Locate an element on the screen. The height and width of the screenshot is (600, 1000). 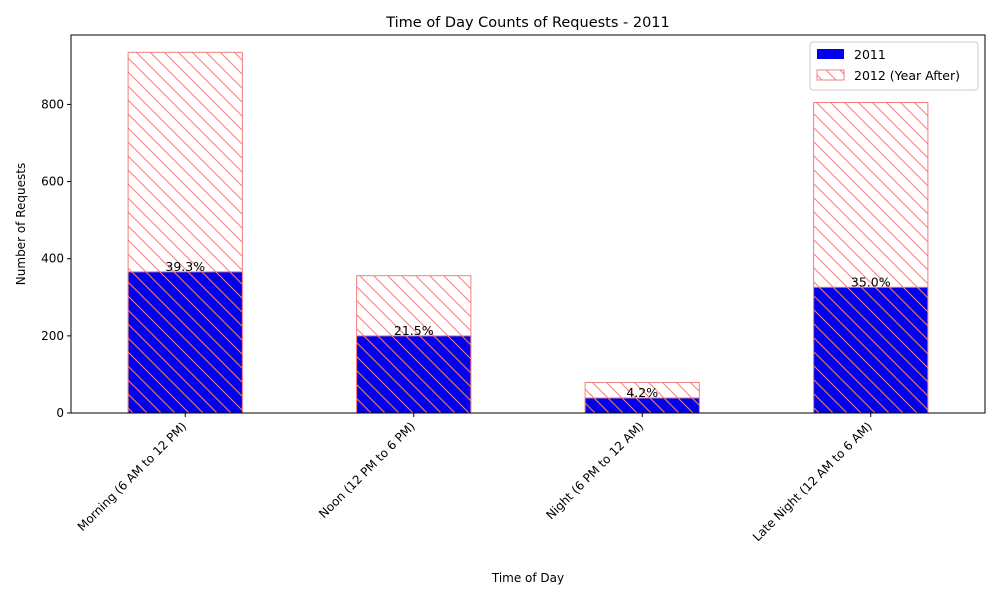
y-tick-label-2: 400 is located at coordinates (52, 259).